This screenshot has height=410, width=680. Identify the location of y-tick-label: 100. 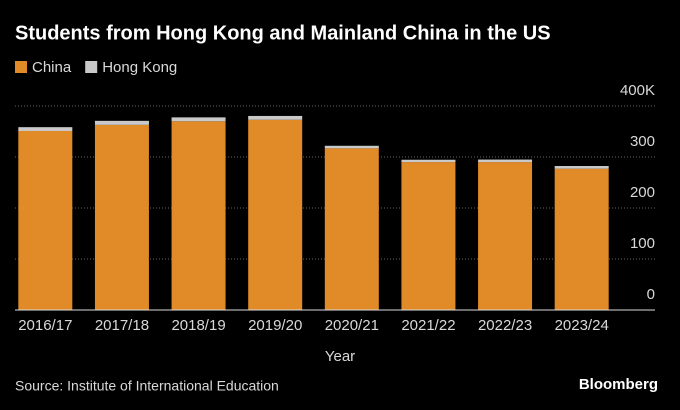
(642, 243).